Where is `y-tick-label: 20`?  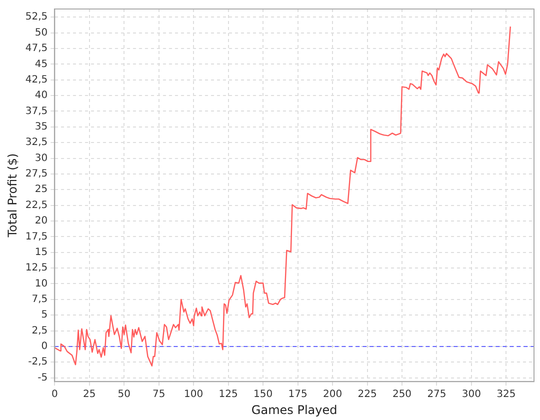 y-tick-label: 20 is located at coordinates (41, 221).